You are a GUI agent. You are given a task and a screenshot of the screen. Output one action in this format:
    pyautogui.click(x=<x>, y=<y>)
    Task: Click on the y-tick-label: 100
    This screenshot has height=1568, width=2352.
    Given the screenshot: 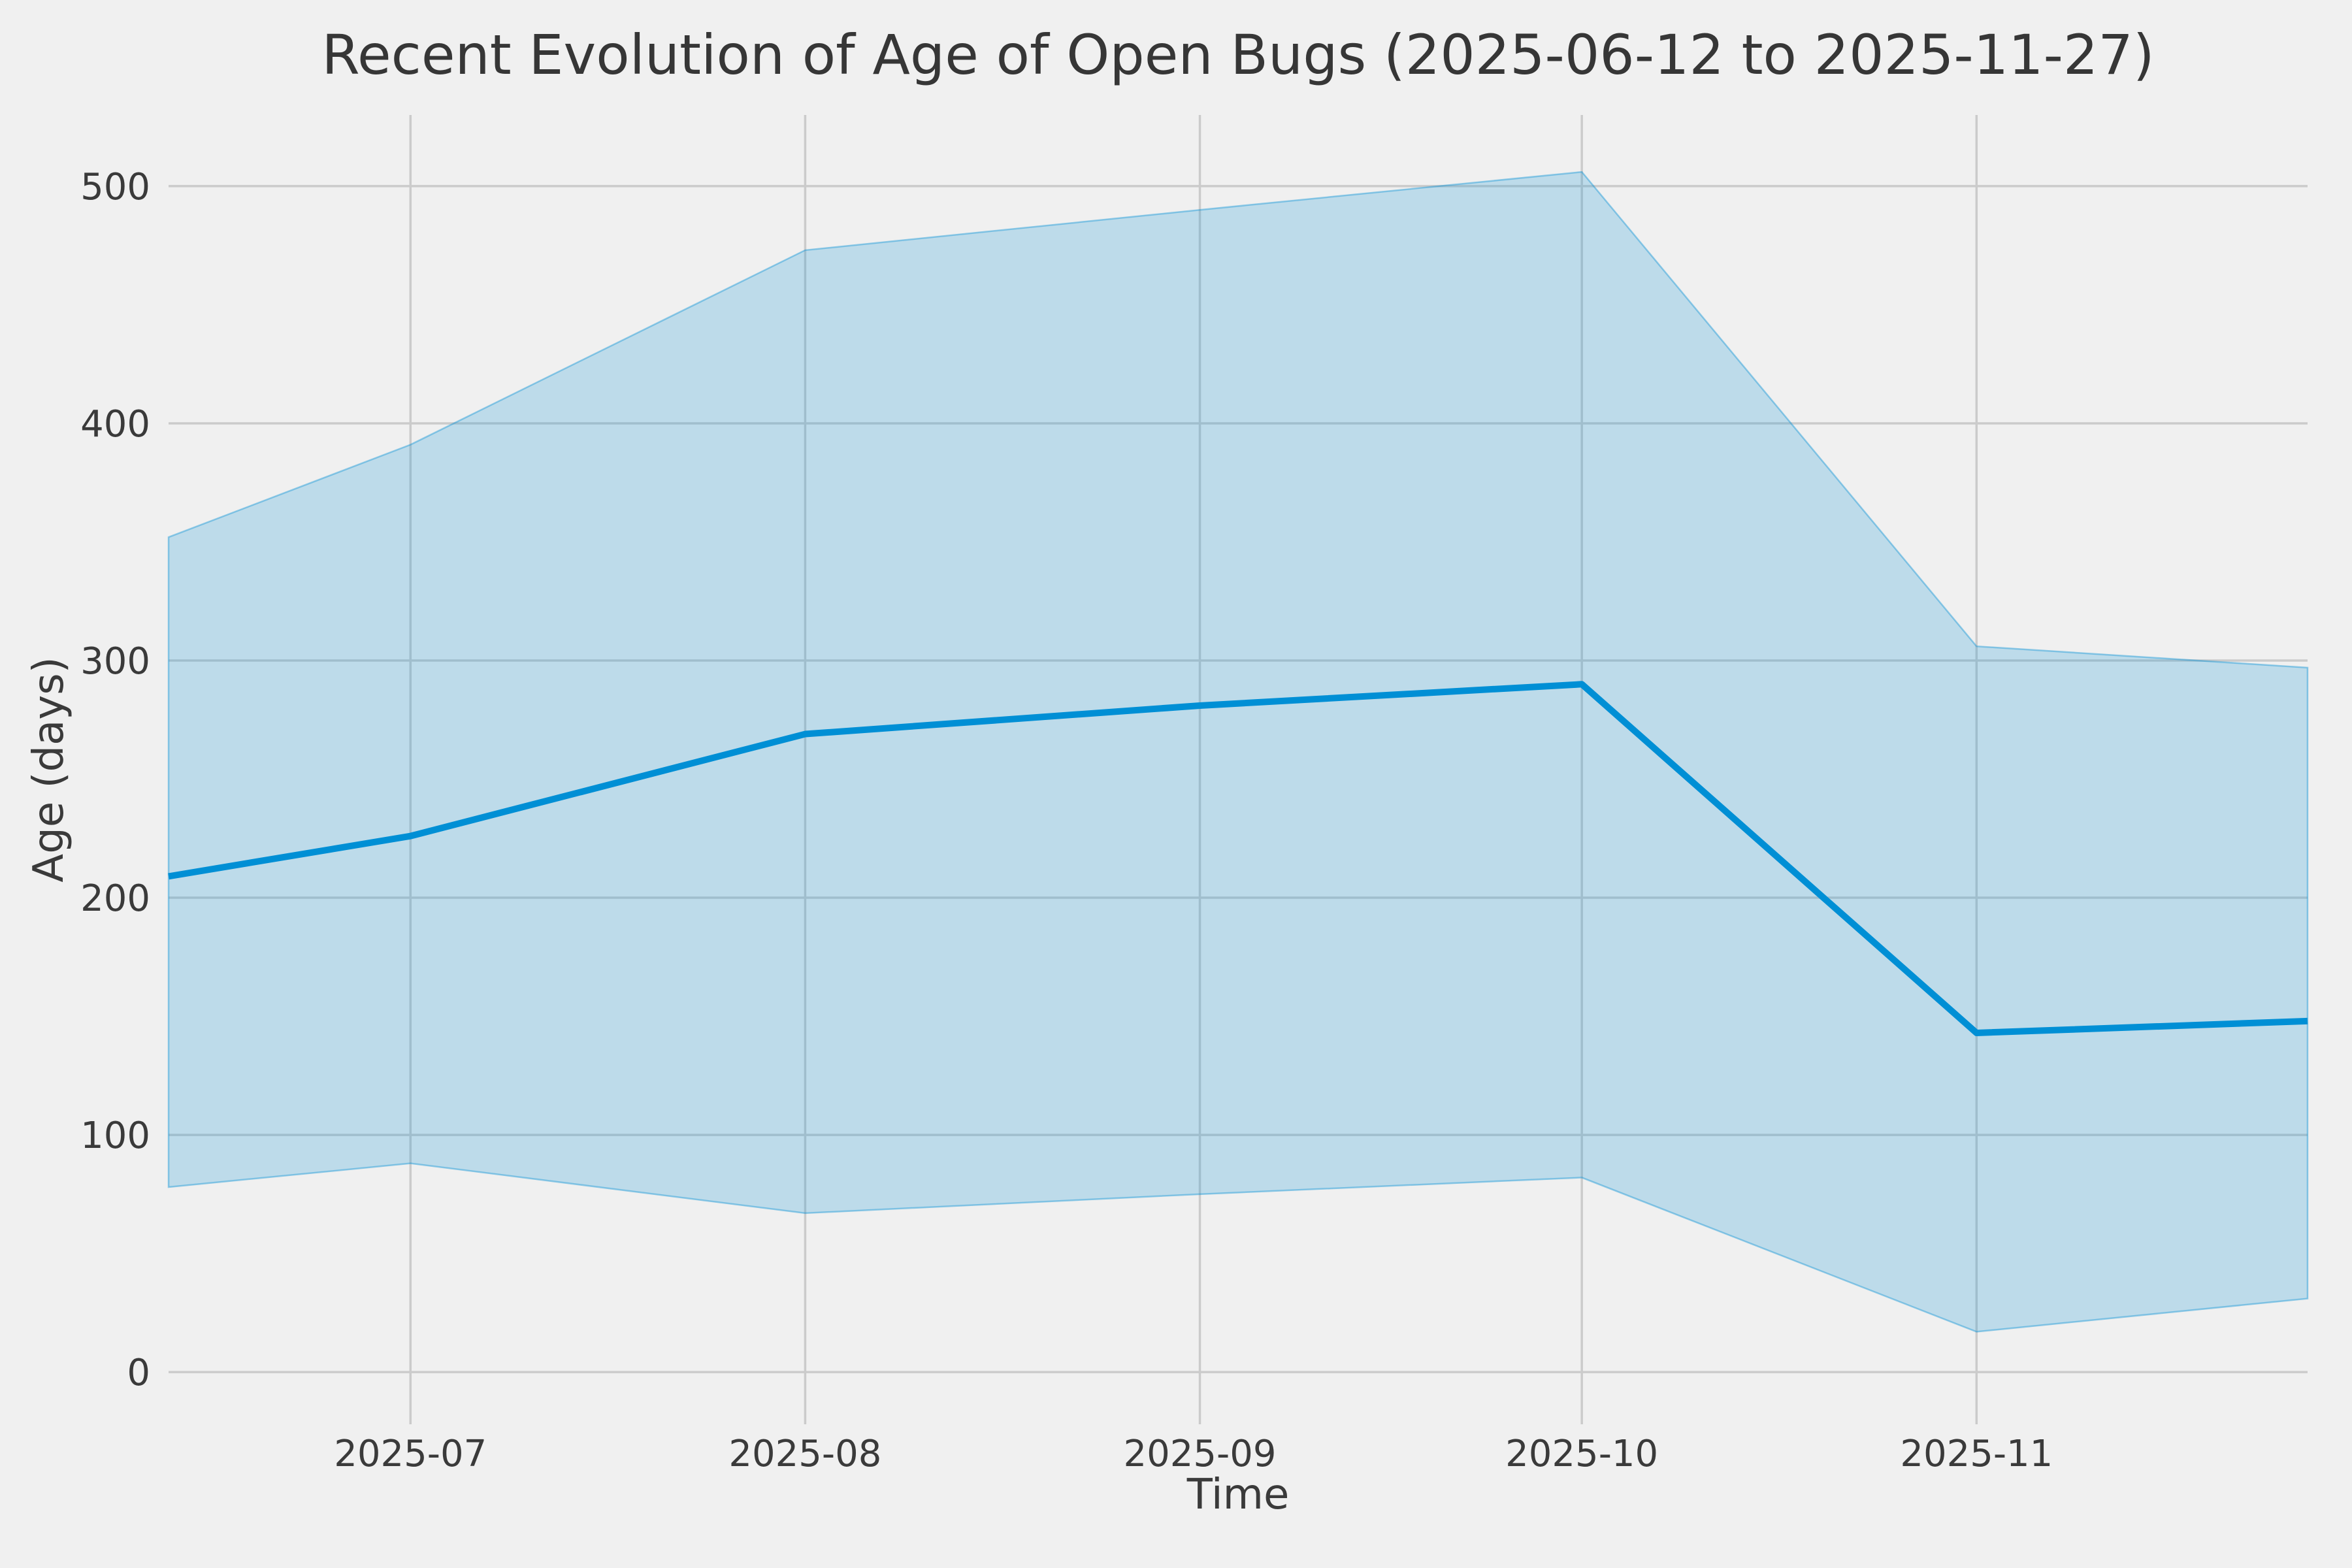 What is the action you would take?
    pyautogui.click(x=115, y=1136)
    